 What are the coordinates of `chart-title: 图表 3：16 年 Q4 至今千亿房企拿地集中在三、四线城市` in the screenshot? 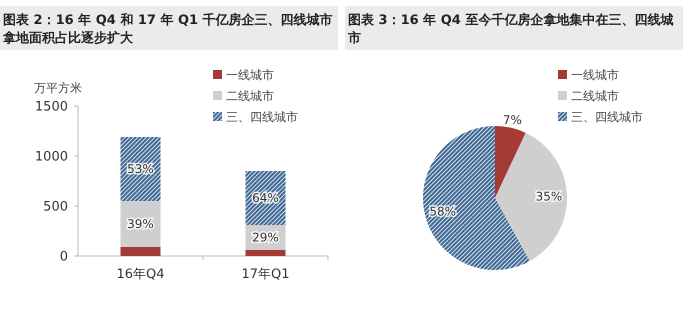 It's located at (510, 29).